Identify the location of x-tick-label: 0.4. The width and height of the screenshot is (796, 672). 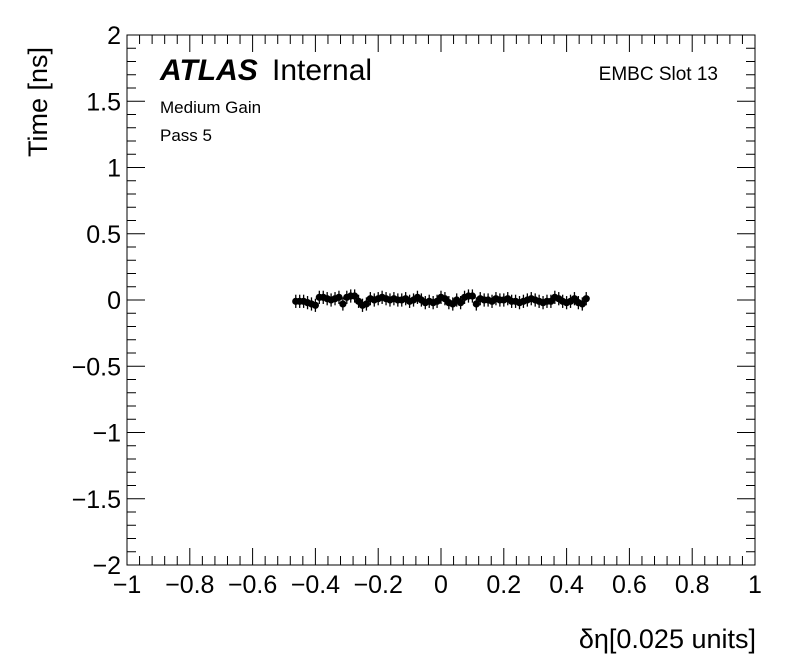
(566, 585).